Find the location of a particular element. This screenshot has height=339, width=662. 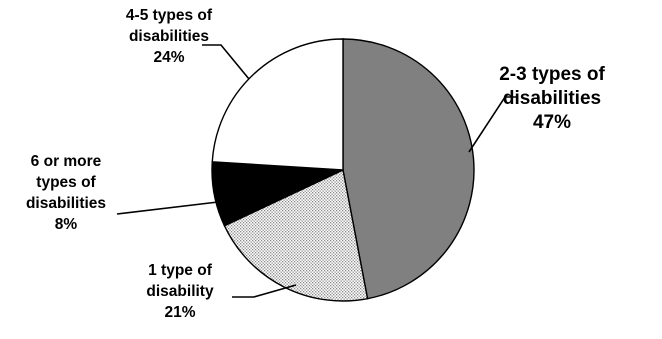

pie-slice-1-type is located at coordinates (296, 235).